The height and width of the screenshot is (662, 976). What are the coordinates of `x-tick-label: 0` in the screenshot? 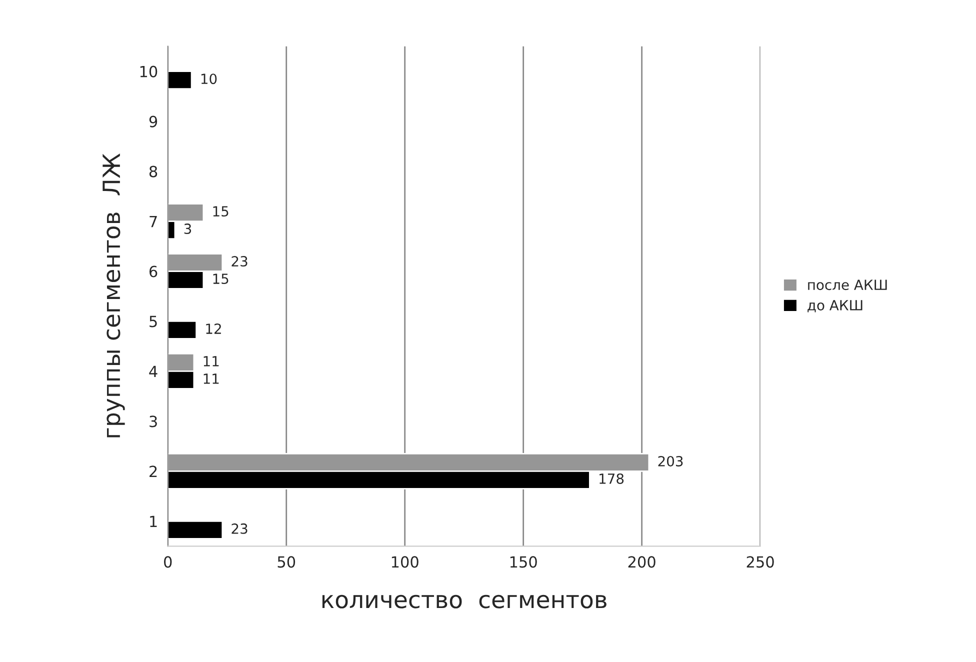 It's located at (168, 562).